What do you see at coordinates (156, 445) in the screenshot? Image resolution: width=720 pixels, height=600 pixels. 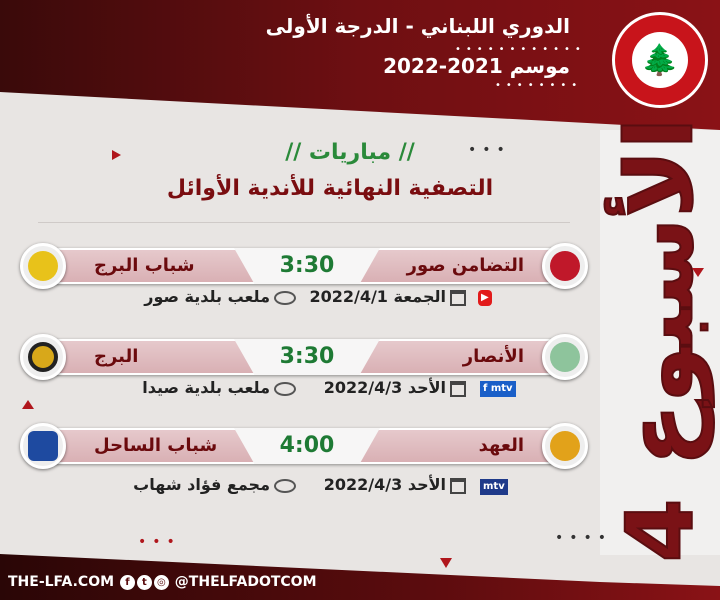 I see `away-team: شباب الساحل` at bounding box center [156, 445].